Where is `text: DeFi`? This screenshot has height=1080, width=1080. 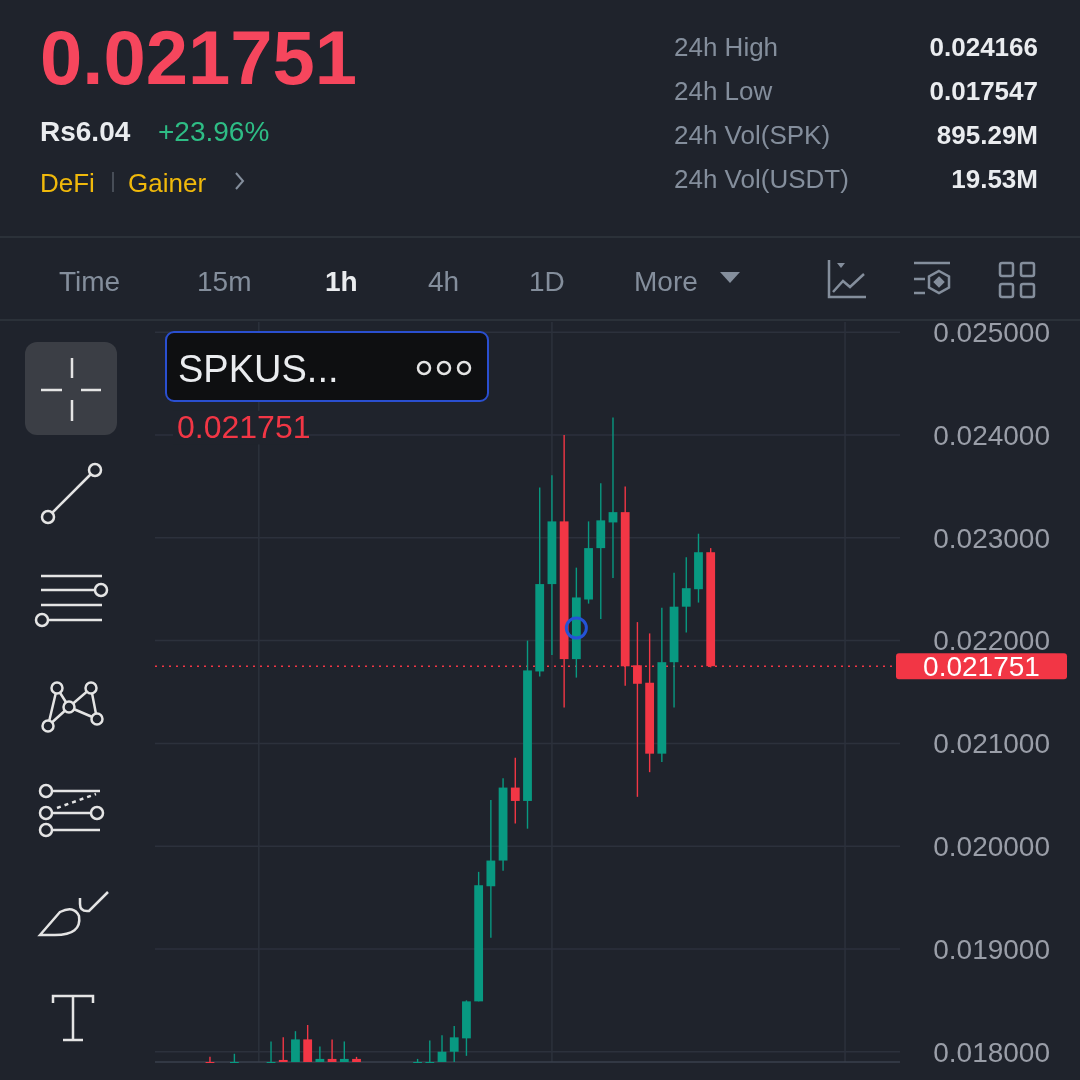
text: DeFi is located at coordinates (67, 183).